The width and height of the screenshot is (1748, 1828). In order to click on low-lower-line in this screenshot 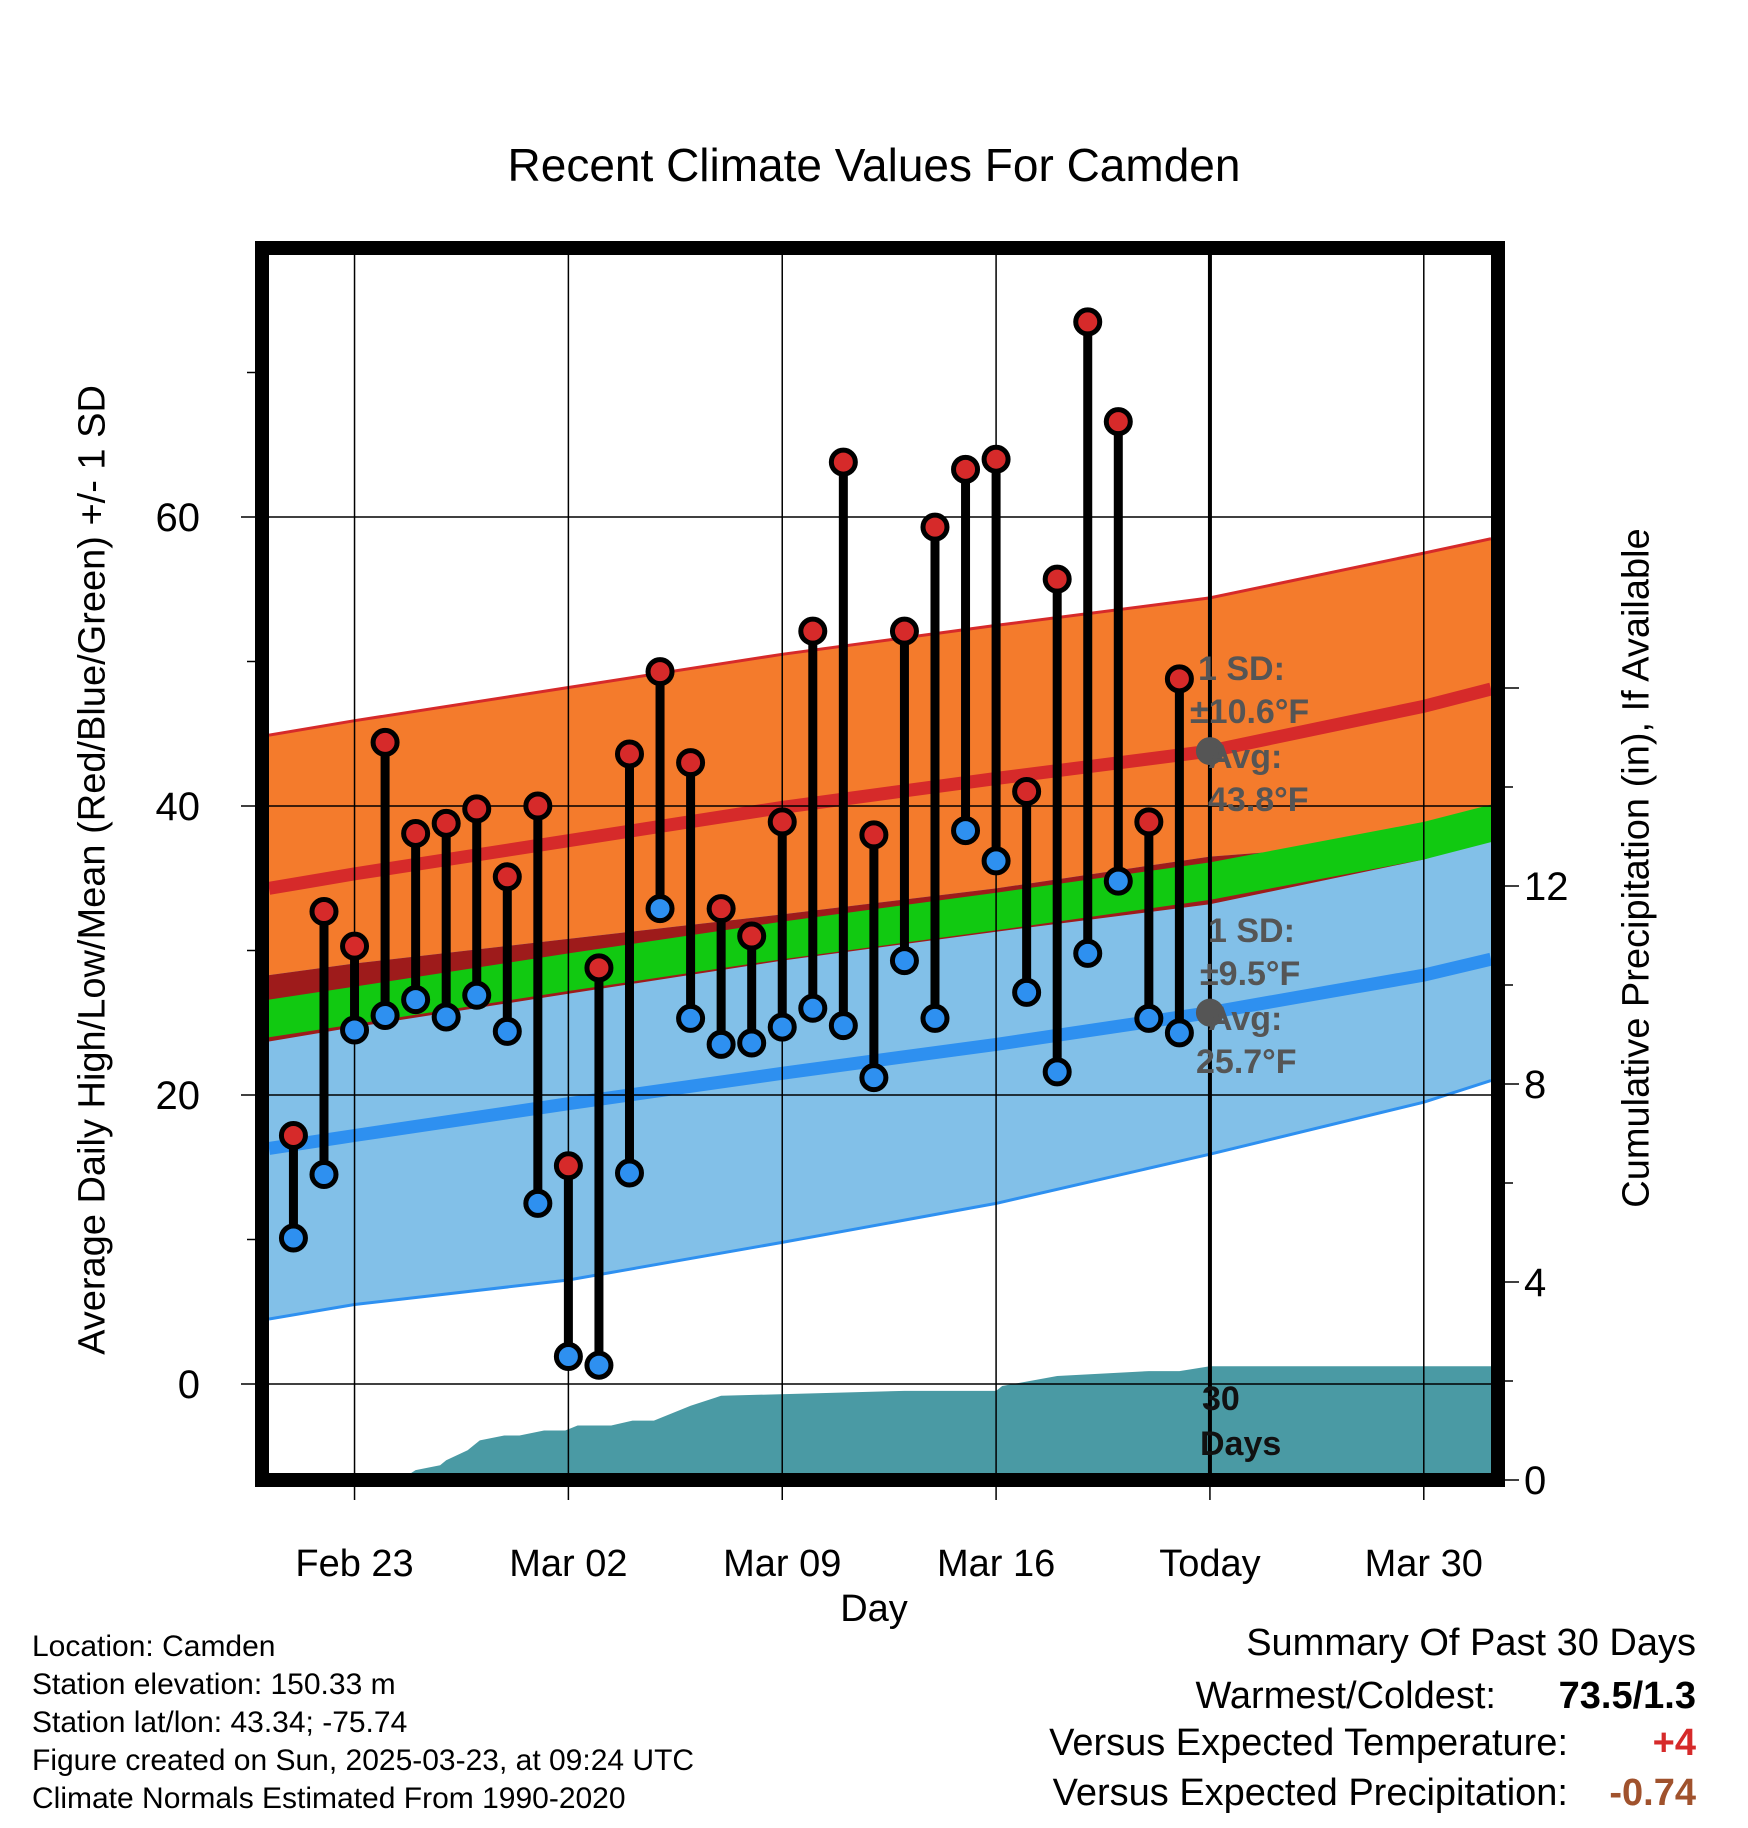, I will do `click(880, 1200)`.